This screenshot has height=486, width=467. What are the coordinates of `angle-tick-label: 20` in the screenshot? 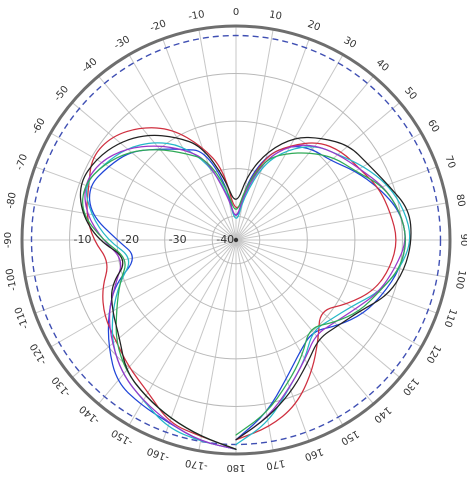 It's located at (314, 26).